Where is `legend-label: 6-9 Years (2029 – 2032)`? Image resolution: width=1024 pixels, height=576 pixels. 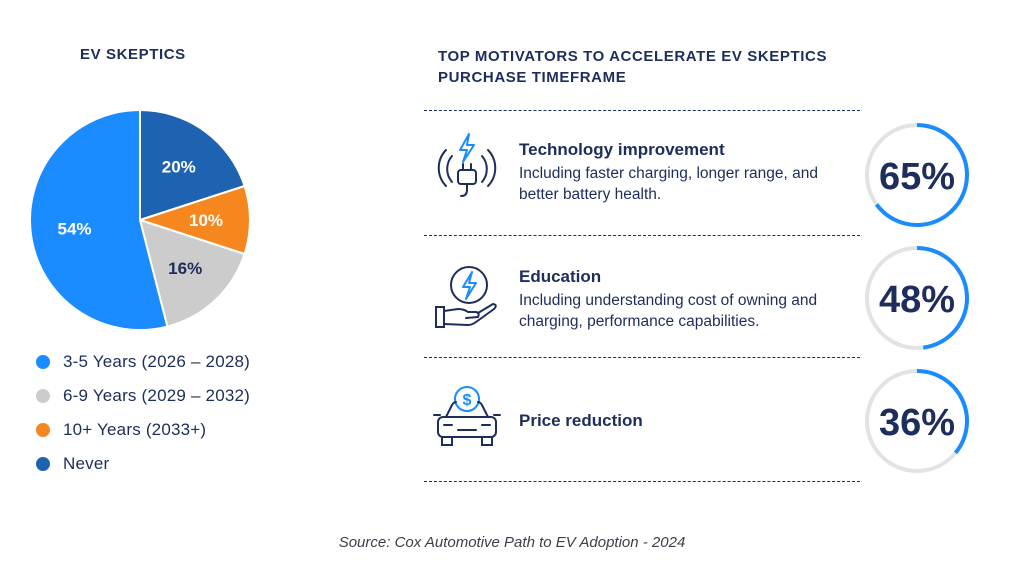 legend-label: 6-9 Years (2029 – 2032) is located at coordinates (157, 395).